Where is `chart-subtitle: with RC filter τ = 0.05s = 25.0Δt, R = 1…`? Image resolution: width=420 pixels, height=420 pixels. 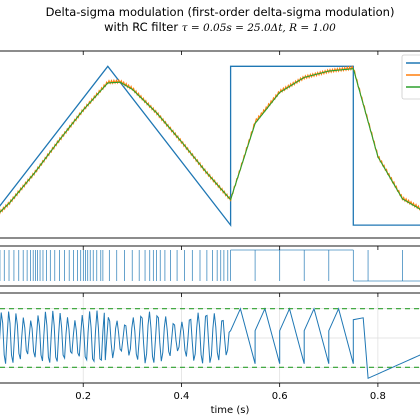 chart-subtitle: with RC filter τ = 0.05s = 25.0Δt, R = 1… is located at coordinates (220, 27).